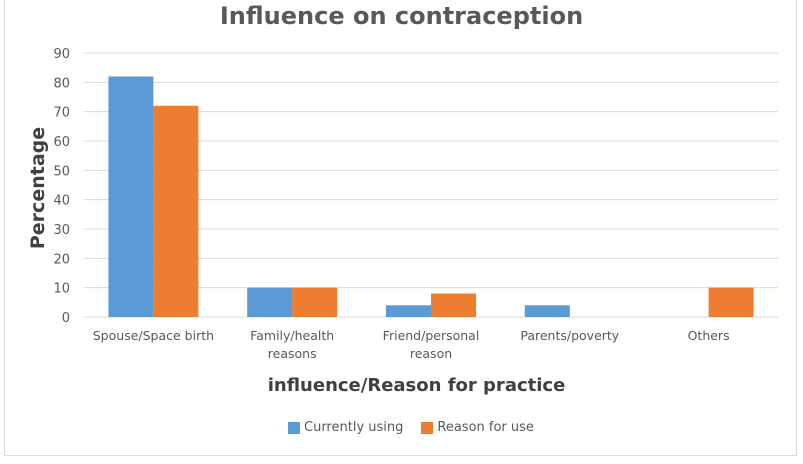 The height and width of the screenshot is (464, 803). I want to click on y-tick-label: 50, so click(61, 171).